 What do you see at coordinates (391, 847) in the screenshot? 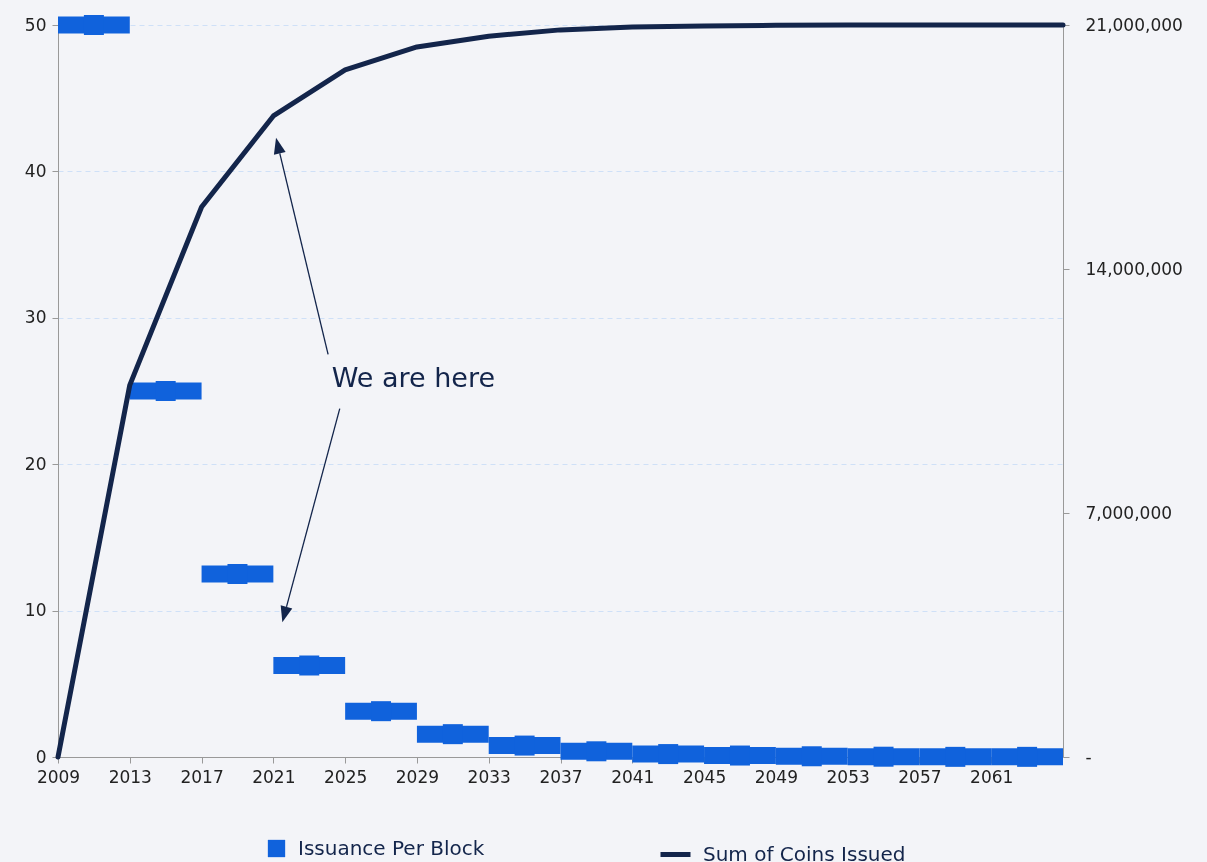
I see `legend-label: Issuance Per Block` at bounding box center [391, 847].